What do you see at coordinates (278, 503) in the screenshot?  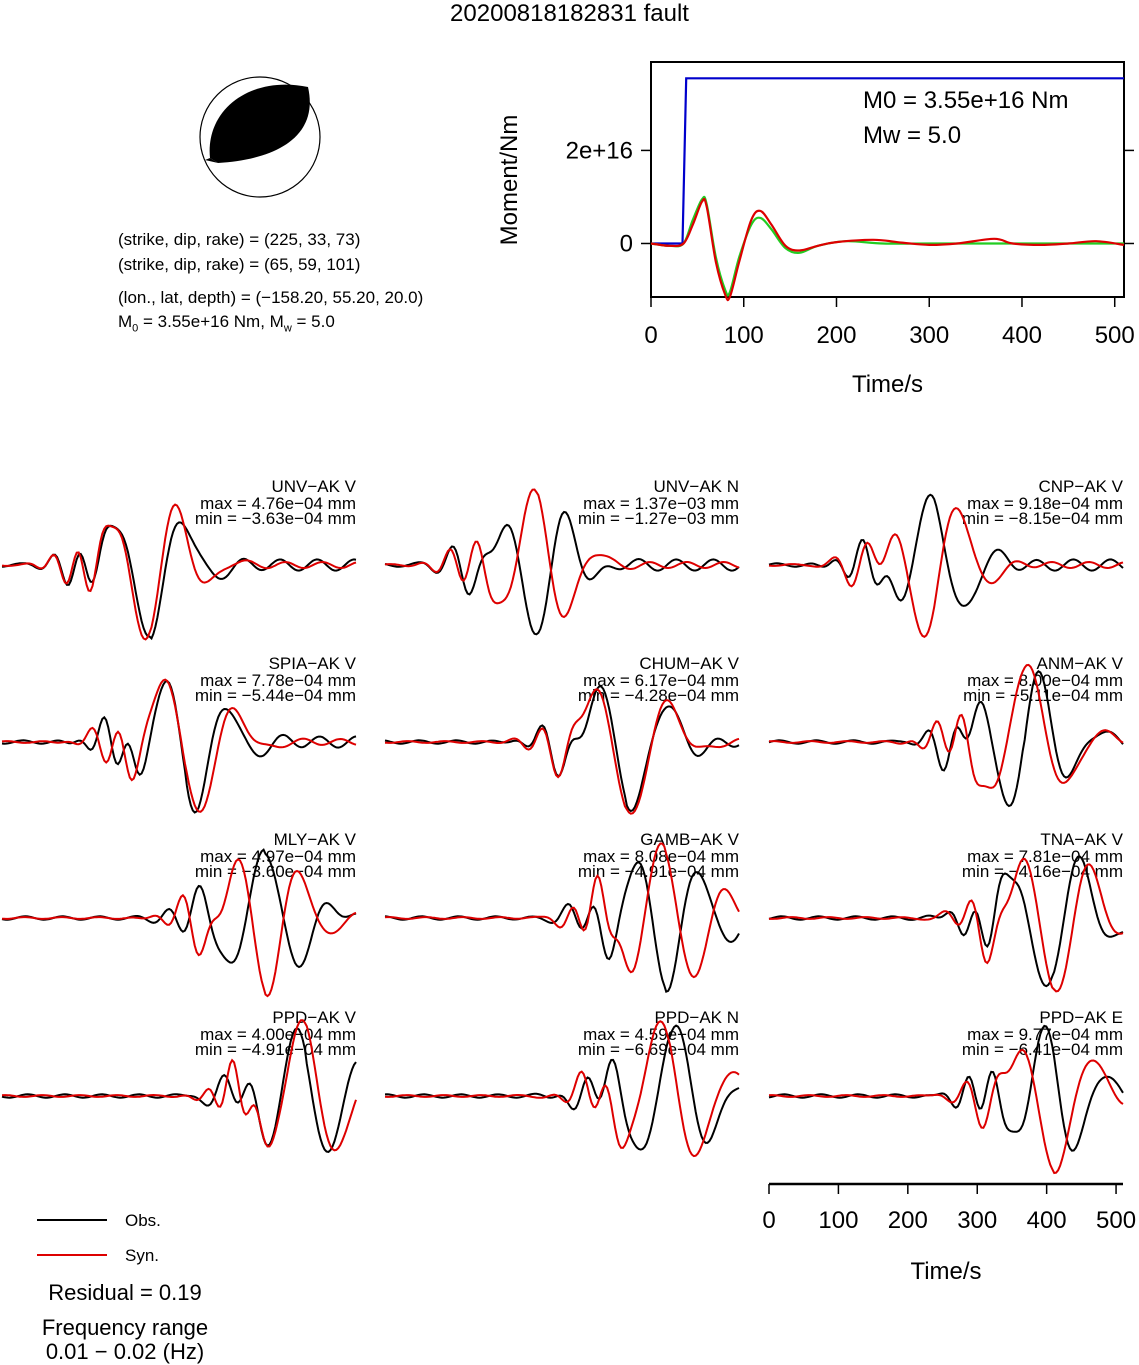 I see `station-max: max = 4.76e−04 mm` at bounding box center [278, 503].